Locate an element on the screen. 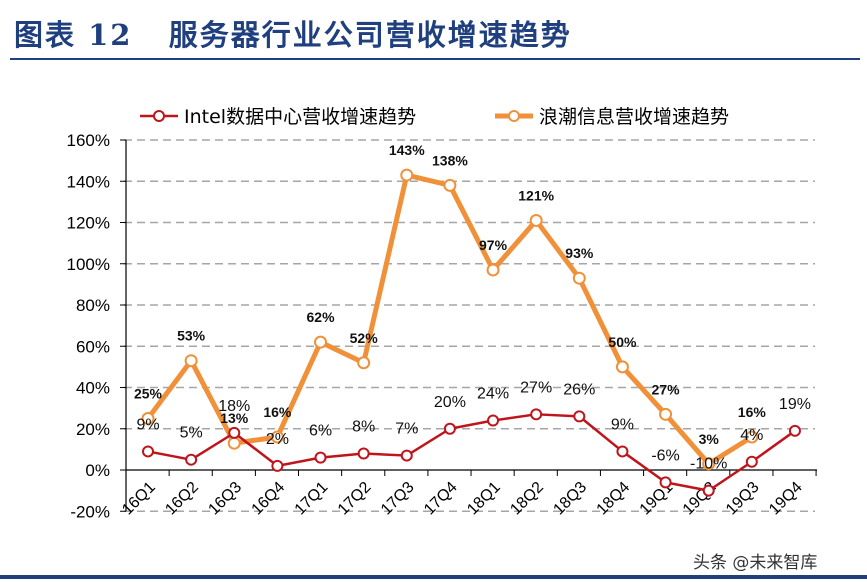  data-label: 62% is located at coordinates (321, 317).